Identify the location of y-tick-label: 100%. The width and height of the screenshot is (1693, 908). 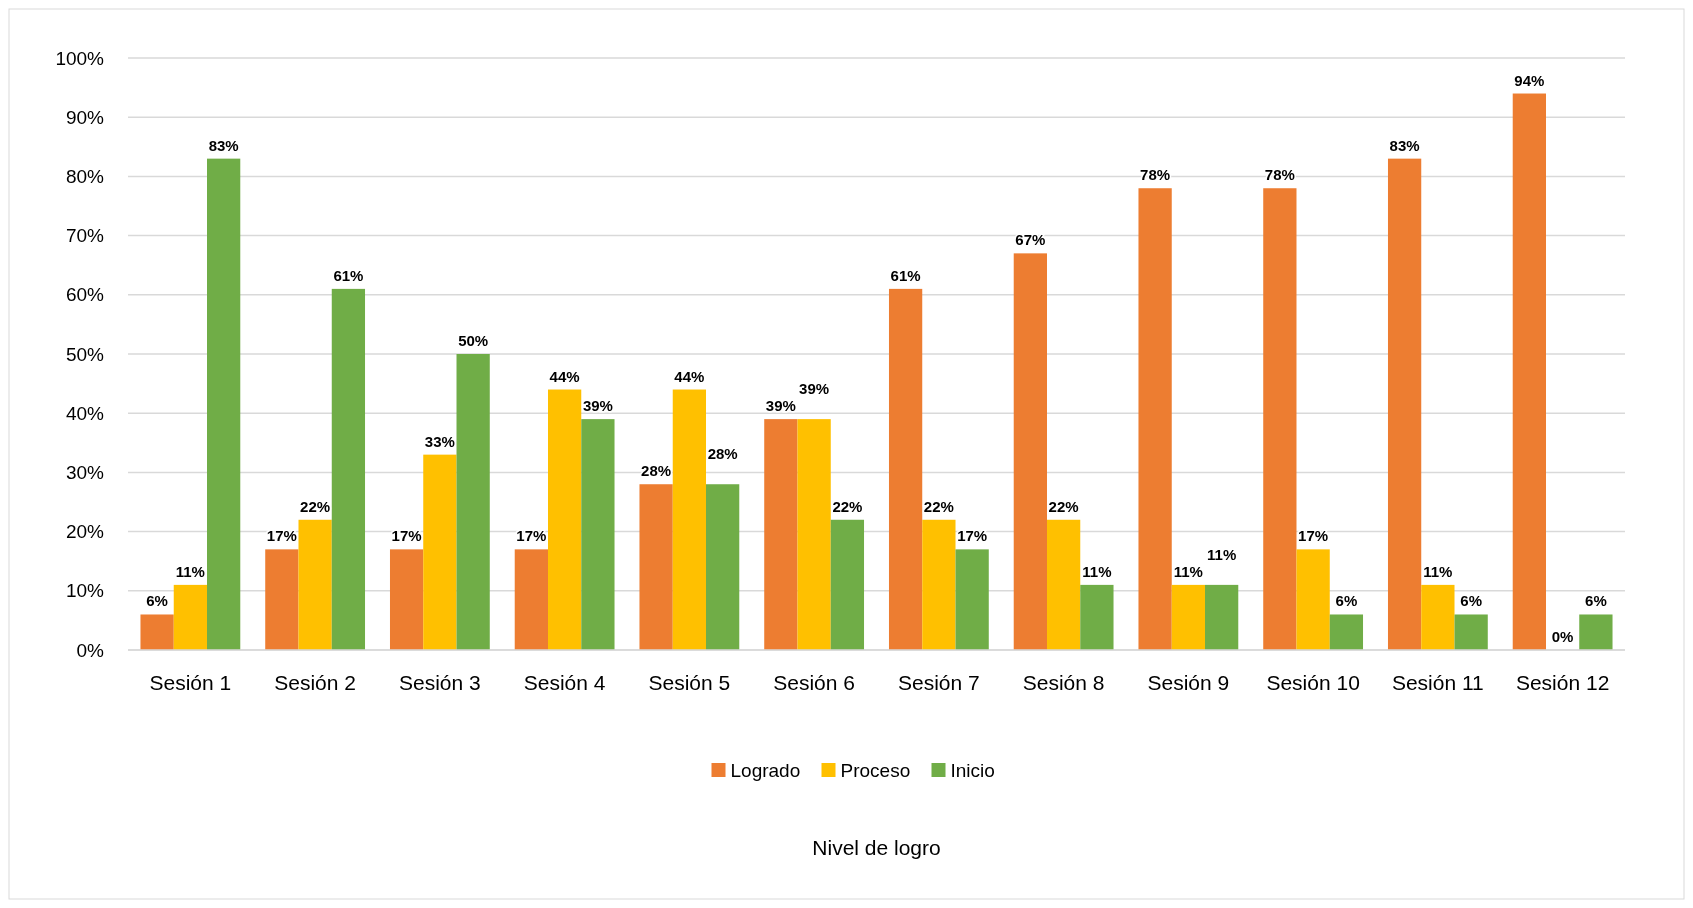
(80, 58).